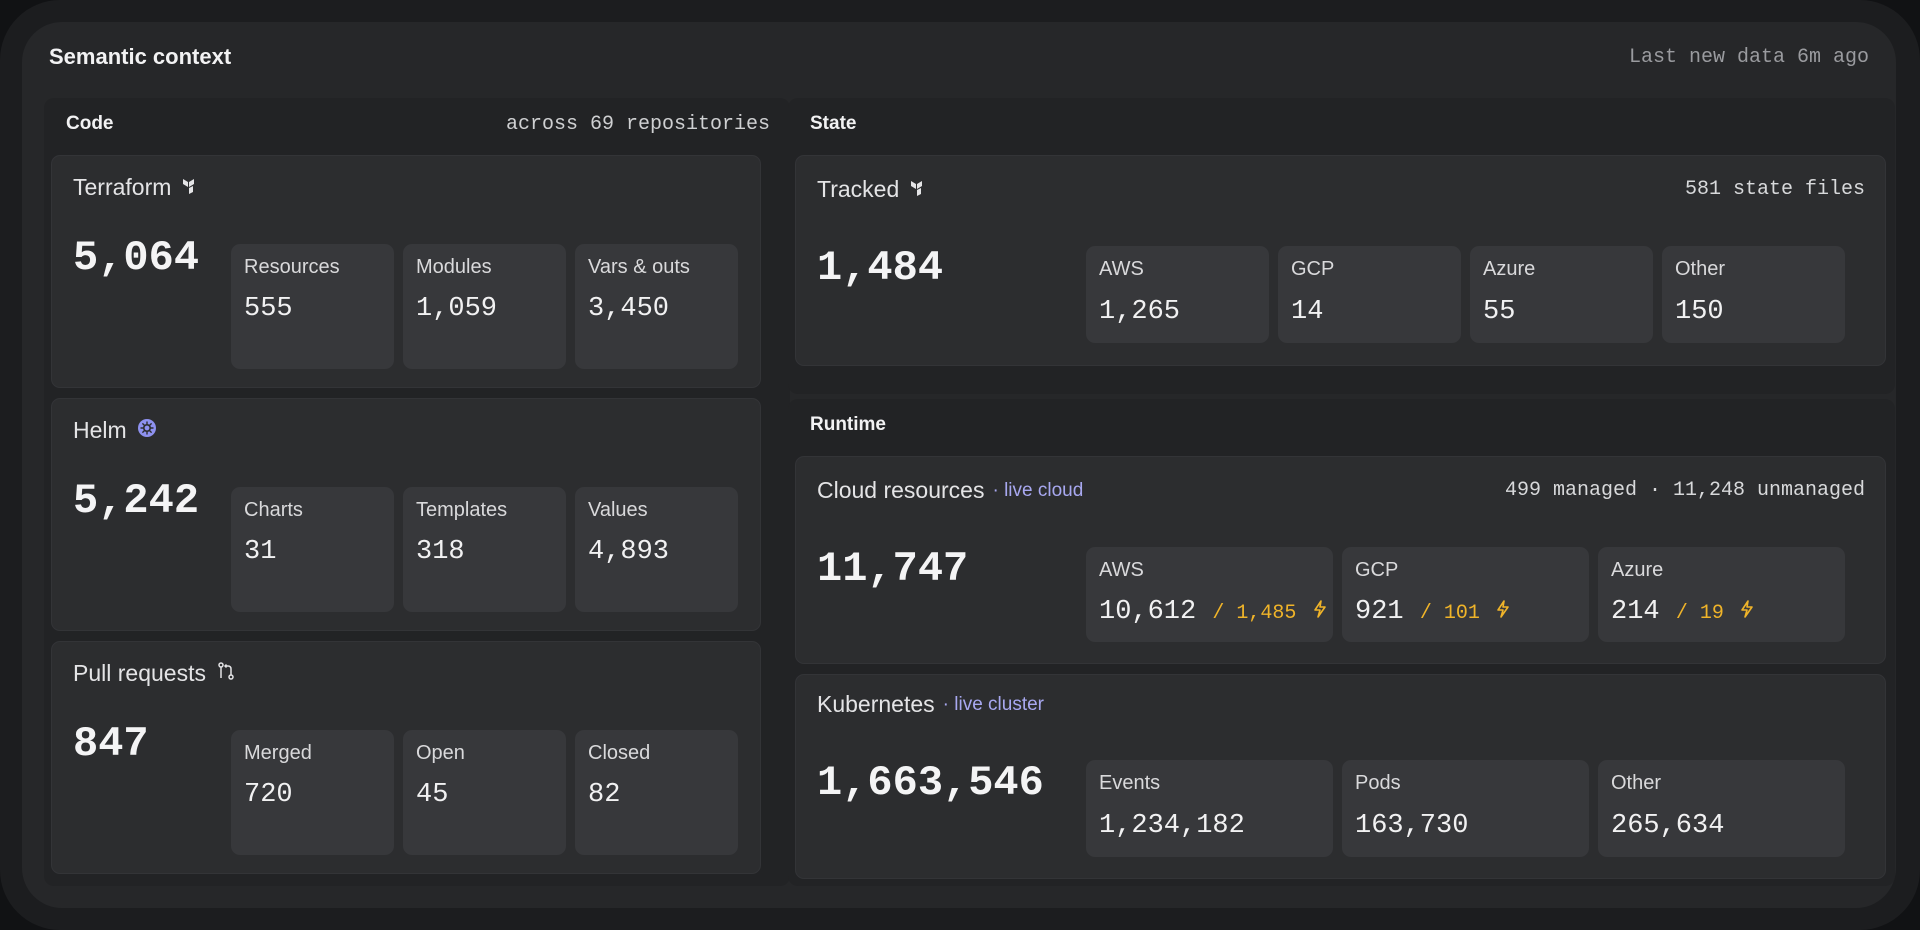  What do you see at coordinates (278, 753) in the screenshot?
I see `tile-label: Merged` at bounding box center [278, 753].